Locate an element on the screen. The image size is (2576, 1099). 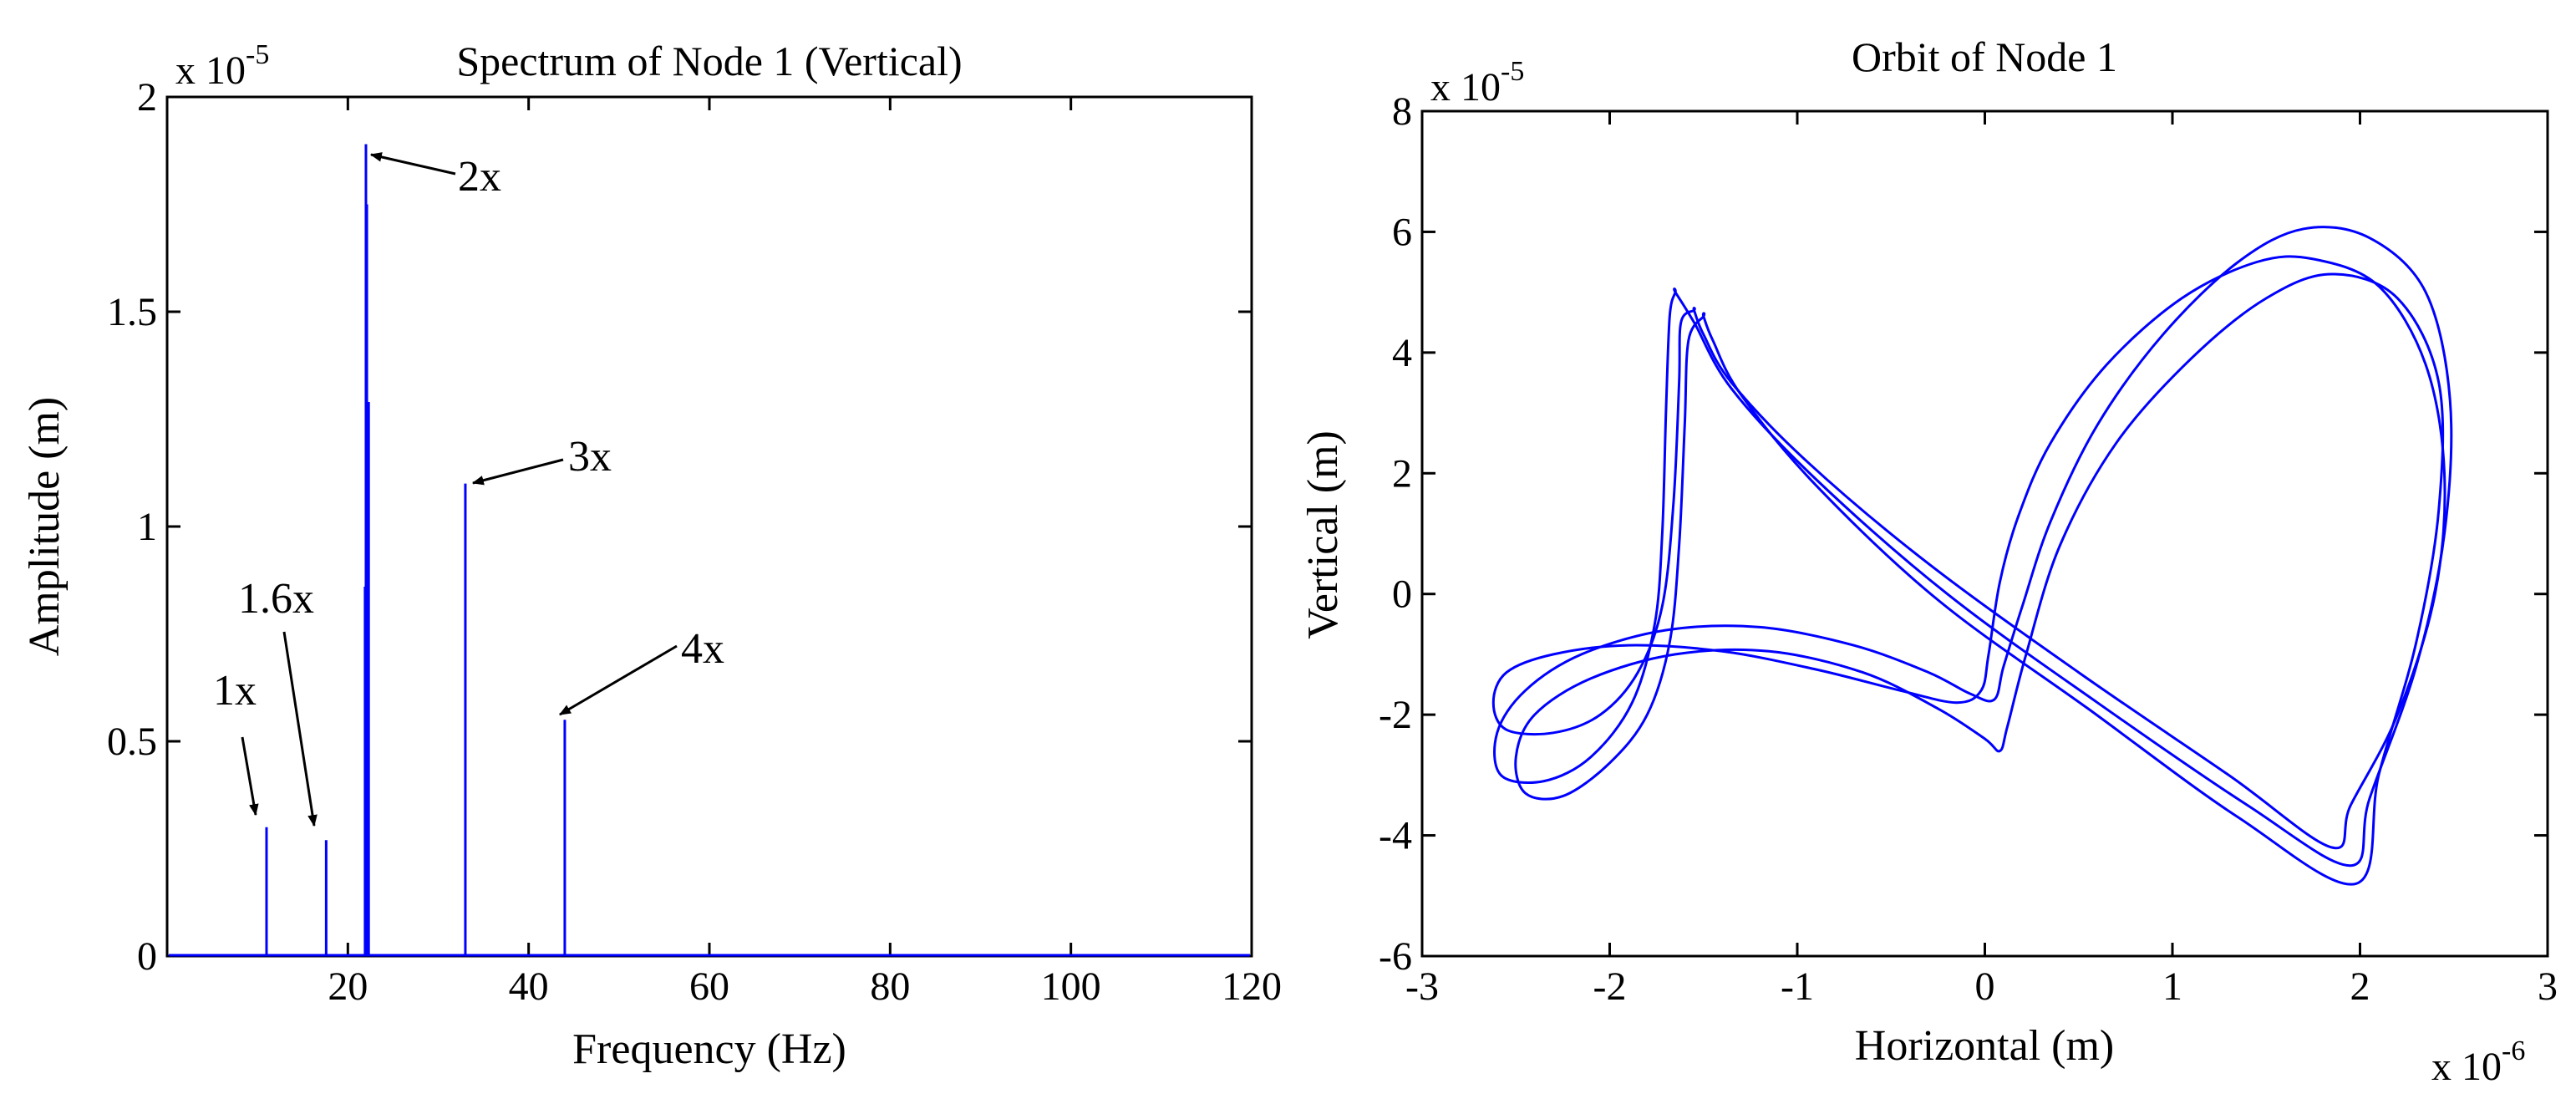
annotation-1-6x: 1.6x is located at coordinates (276, 599).